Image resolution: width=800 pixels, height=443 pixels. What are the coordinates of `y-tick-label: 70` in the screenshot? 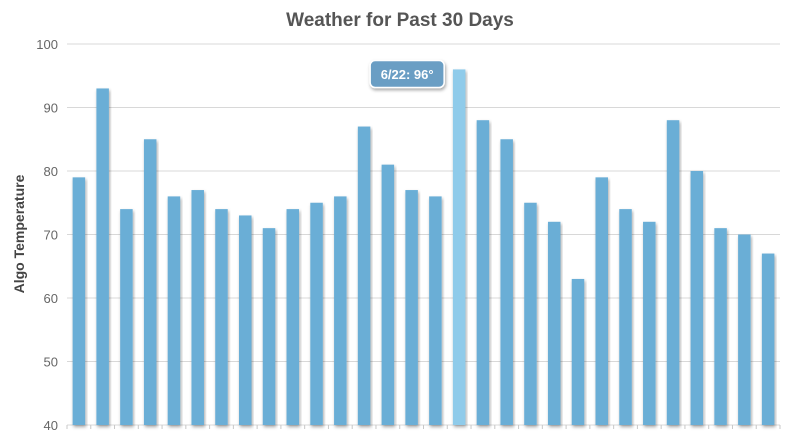 It's located at (51, 235).